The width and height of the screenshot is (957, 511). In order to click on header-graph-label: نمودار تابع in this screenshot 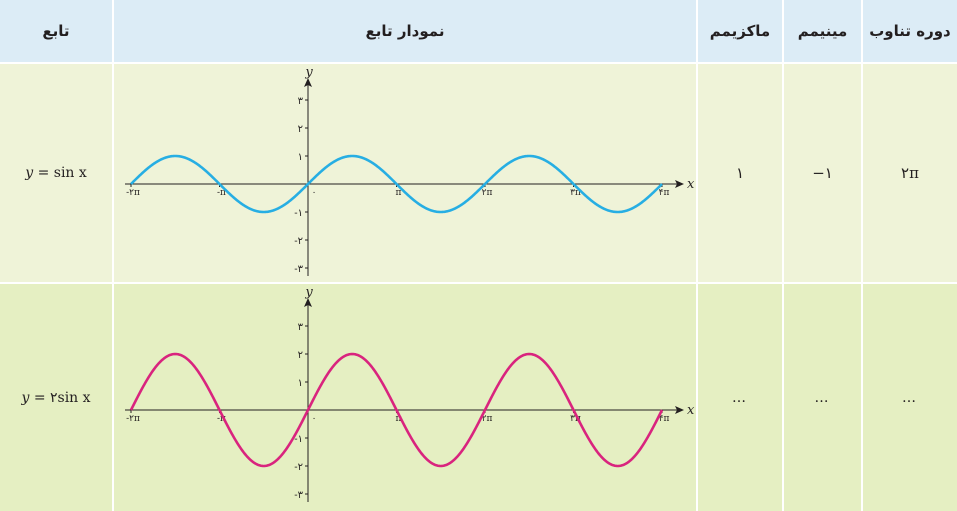, I will do `click(405, 31)`.